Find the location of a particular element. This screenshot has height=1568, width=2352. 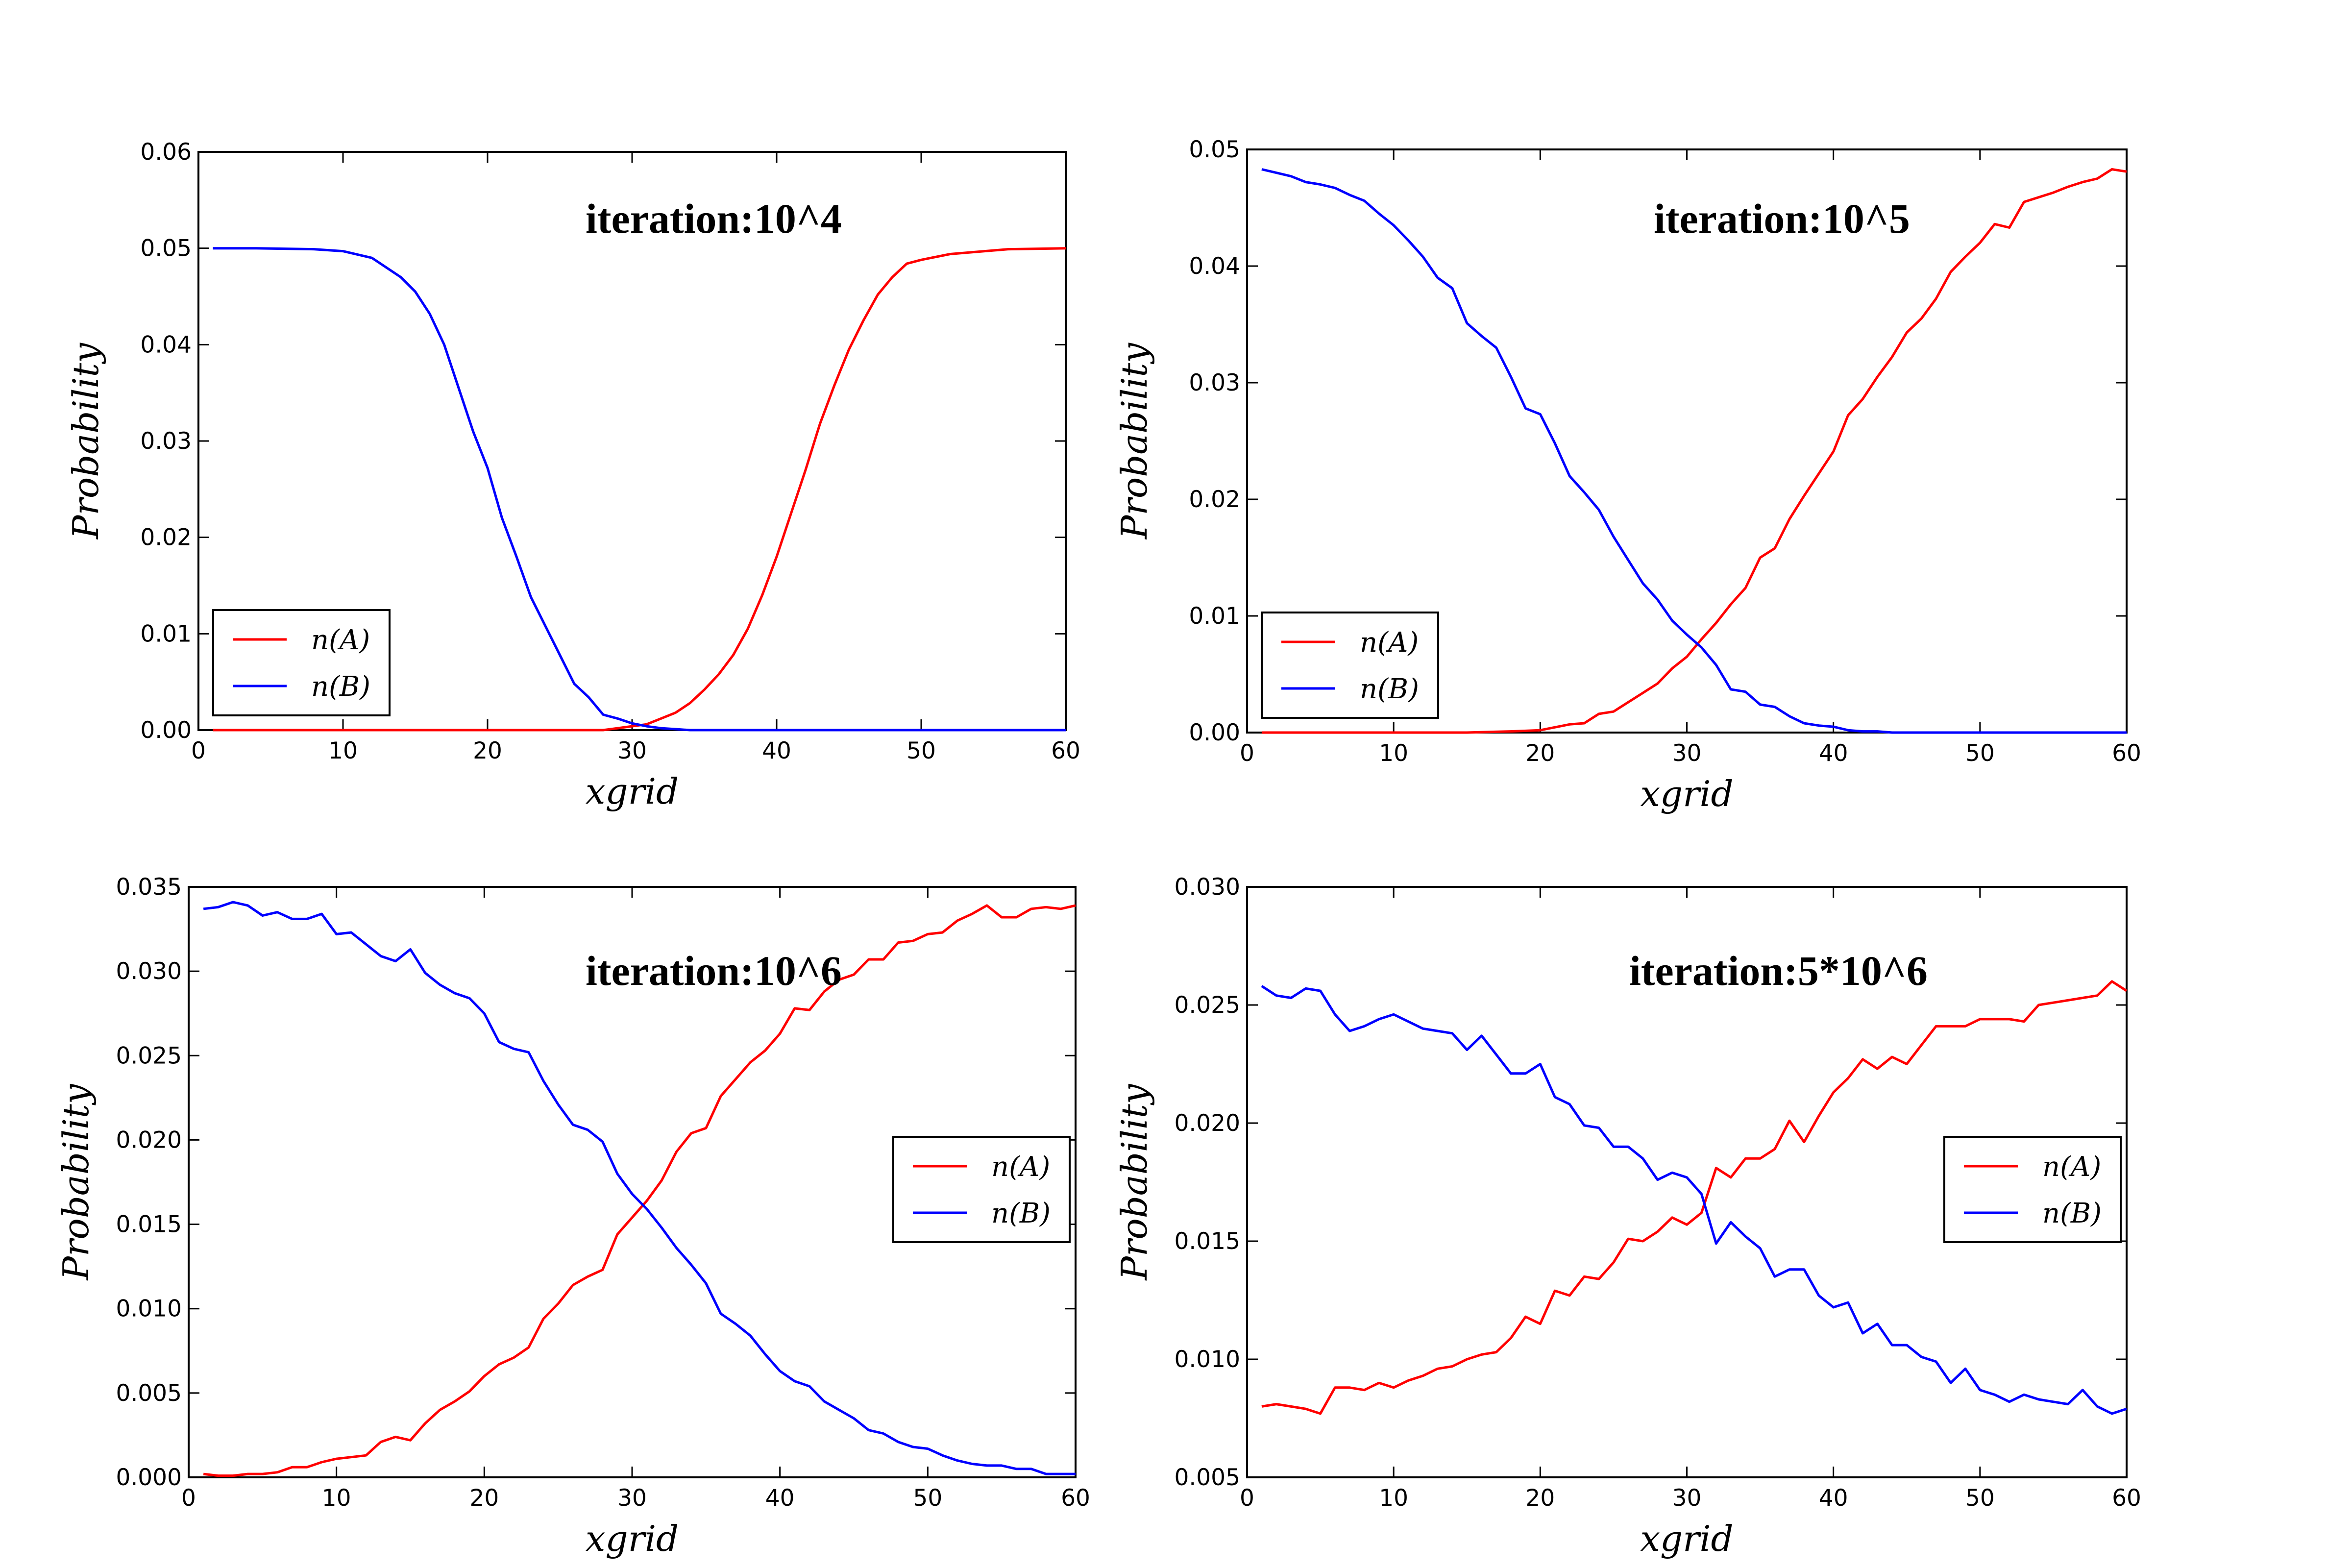

iteration-annotation: iteration:10^4 is located at coordinates (714, 218).